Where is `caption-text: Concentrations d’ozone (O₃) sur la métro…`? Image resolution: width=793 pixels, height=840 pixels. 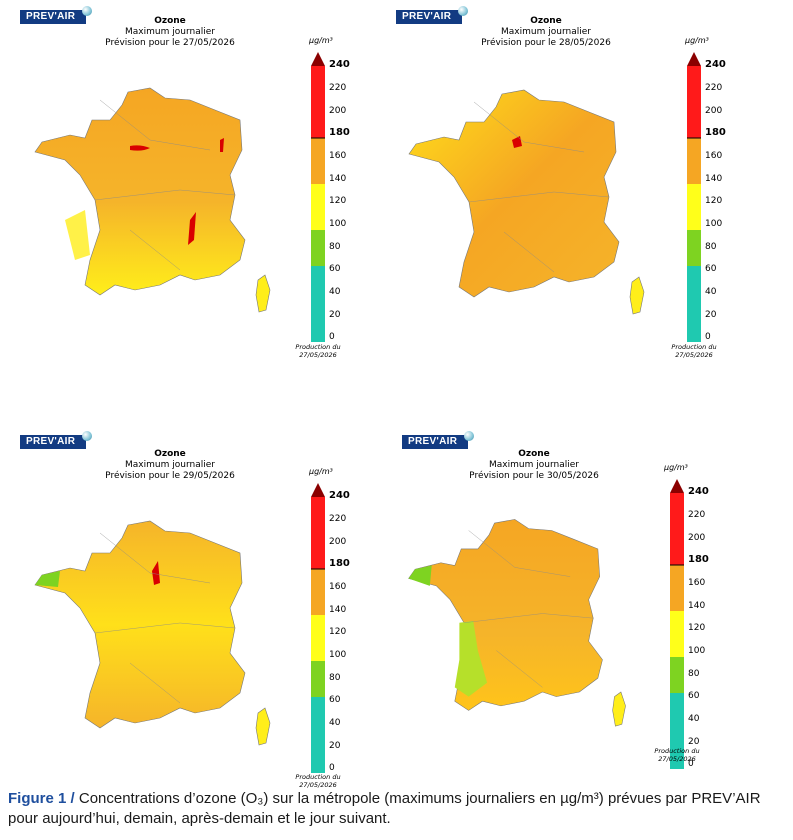
caption-text: Concentrations d’ozone (O₃) sur la métro… is located at coordinates (384, 808).